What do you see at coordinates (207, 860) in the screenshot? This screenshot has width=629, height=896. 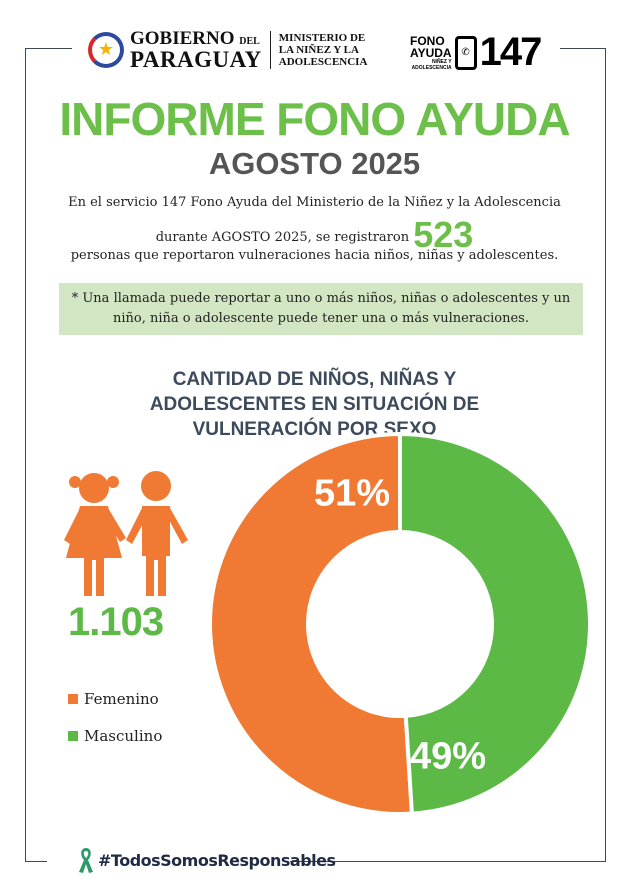 I see `footer-hashtag: #TodosSomosResponsables` at bounding box center [207, 860].